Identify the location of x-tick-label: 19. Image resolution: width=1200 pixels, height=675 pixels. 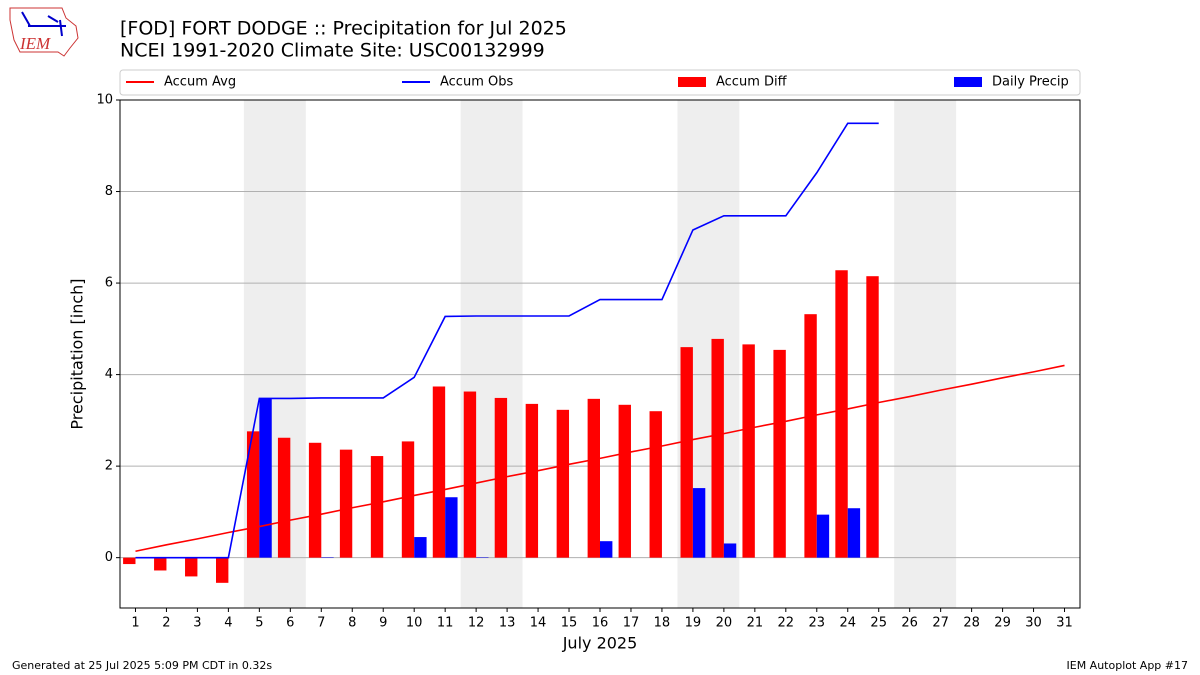
(693, 623).